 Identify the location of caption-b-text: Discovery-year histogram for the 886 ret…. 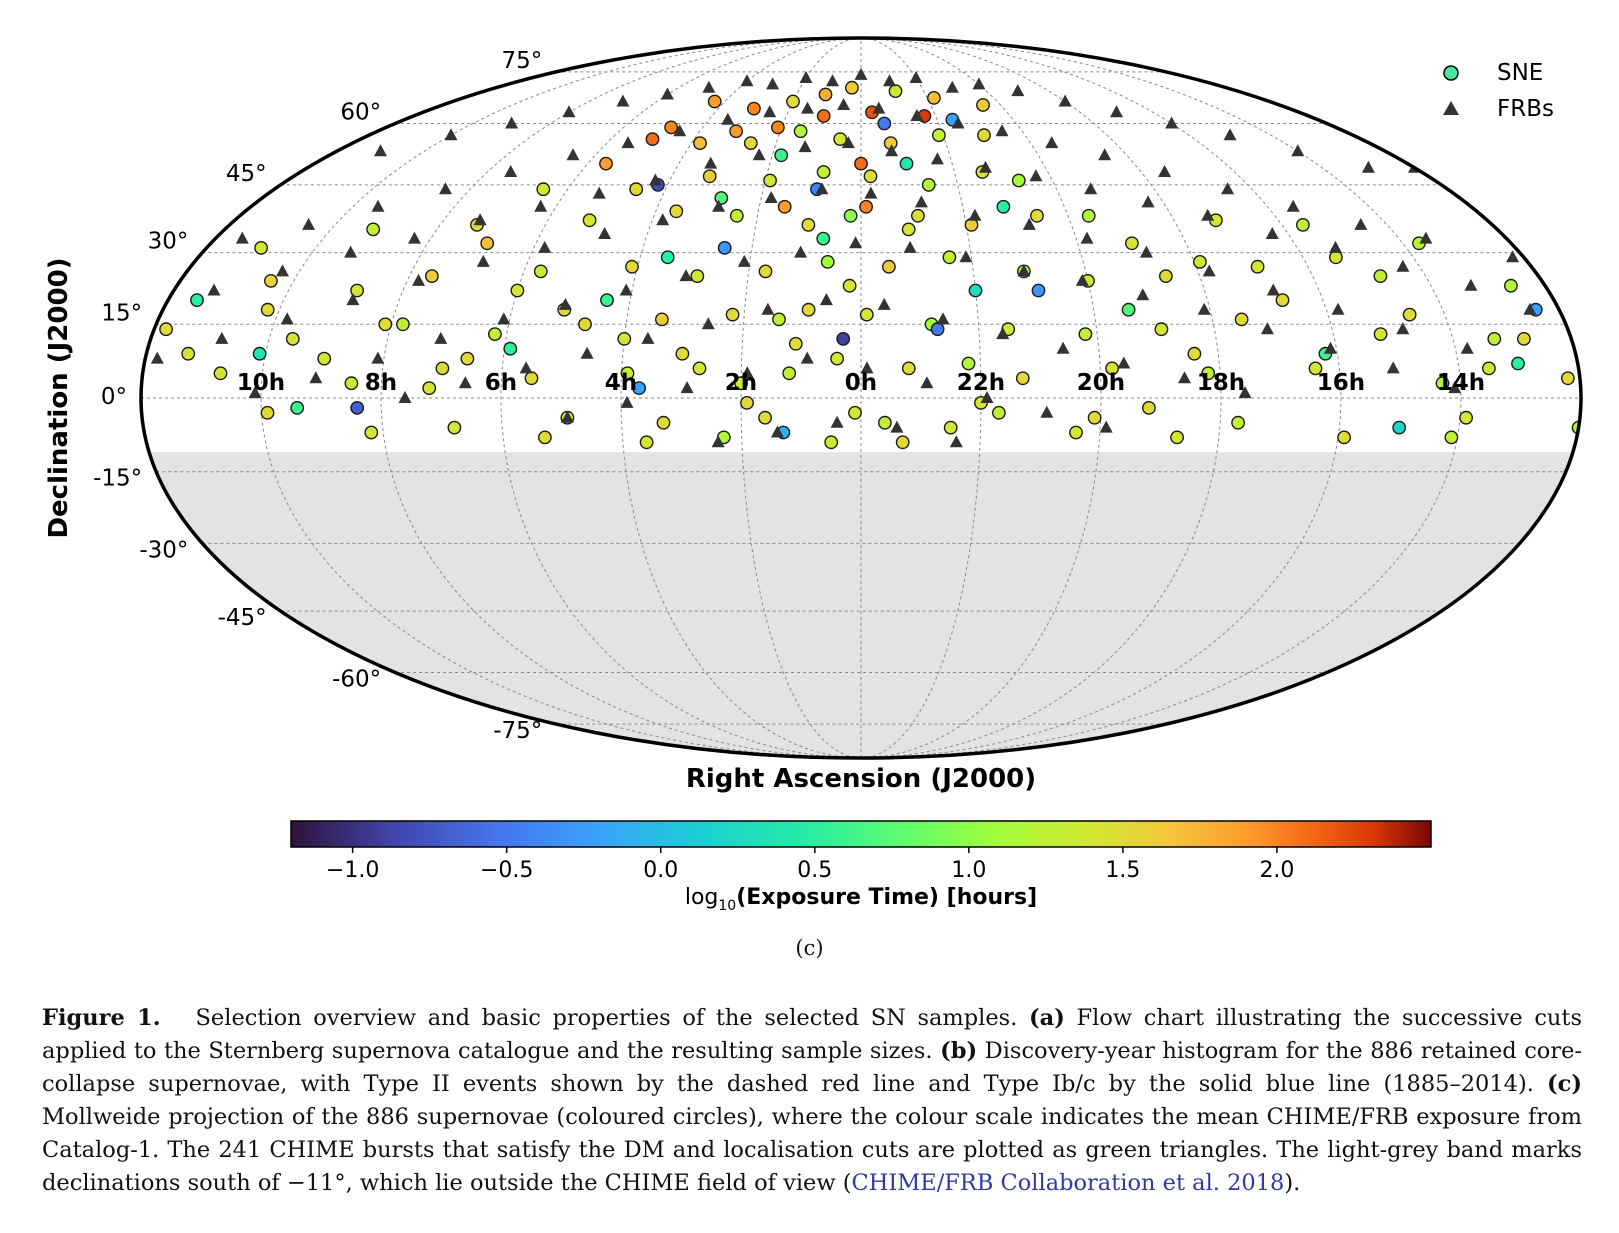
(812, 1067).